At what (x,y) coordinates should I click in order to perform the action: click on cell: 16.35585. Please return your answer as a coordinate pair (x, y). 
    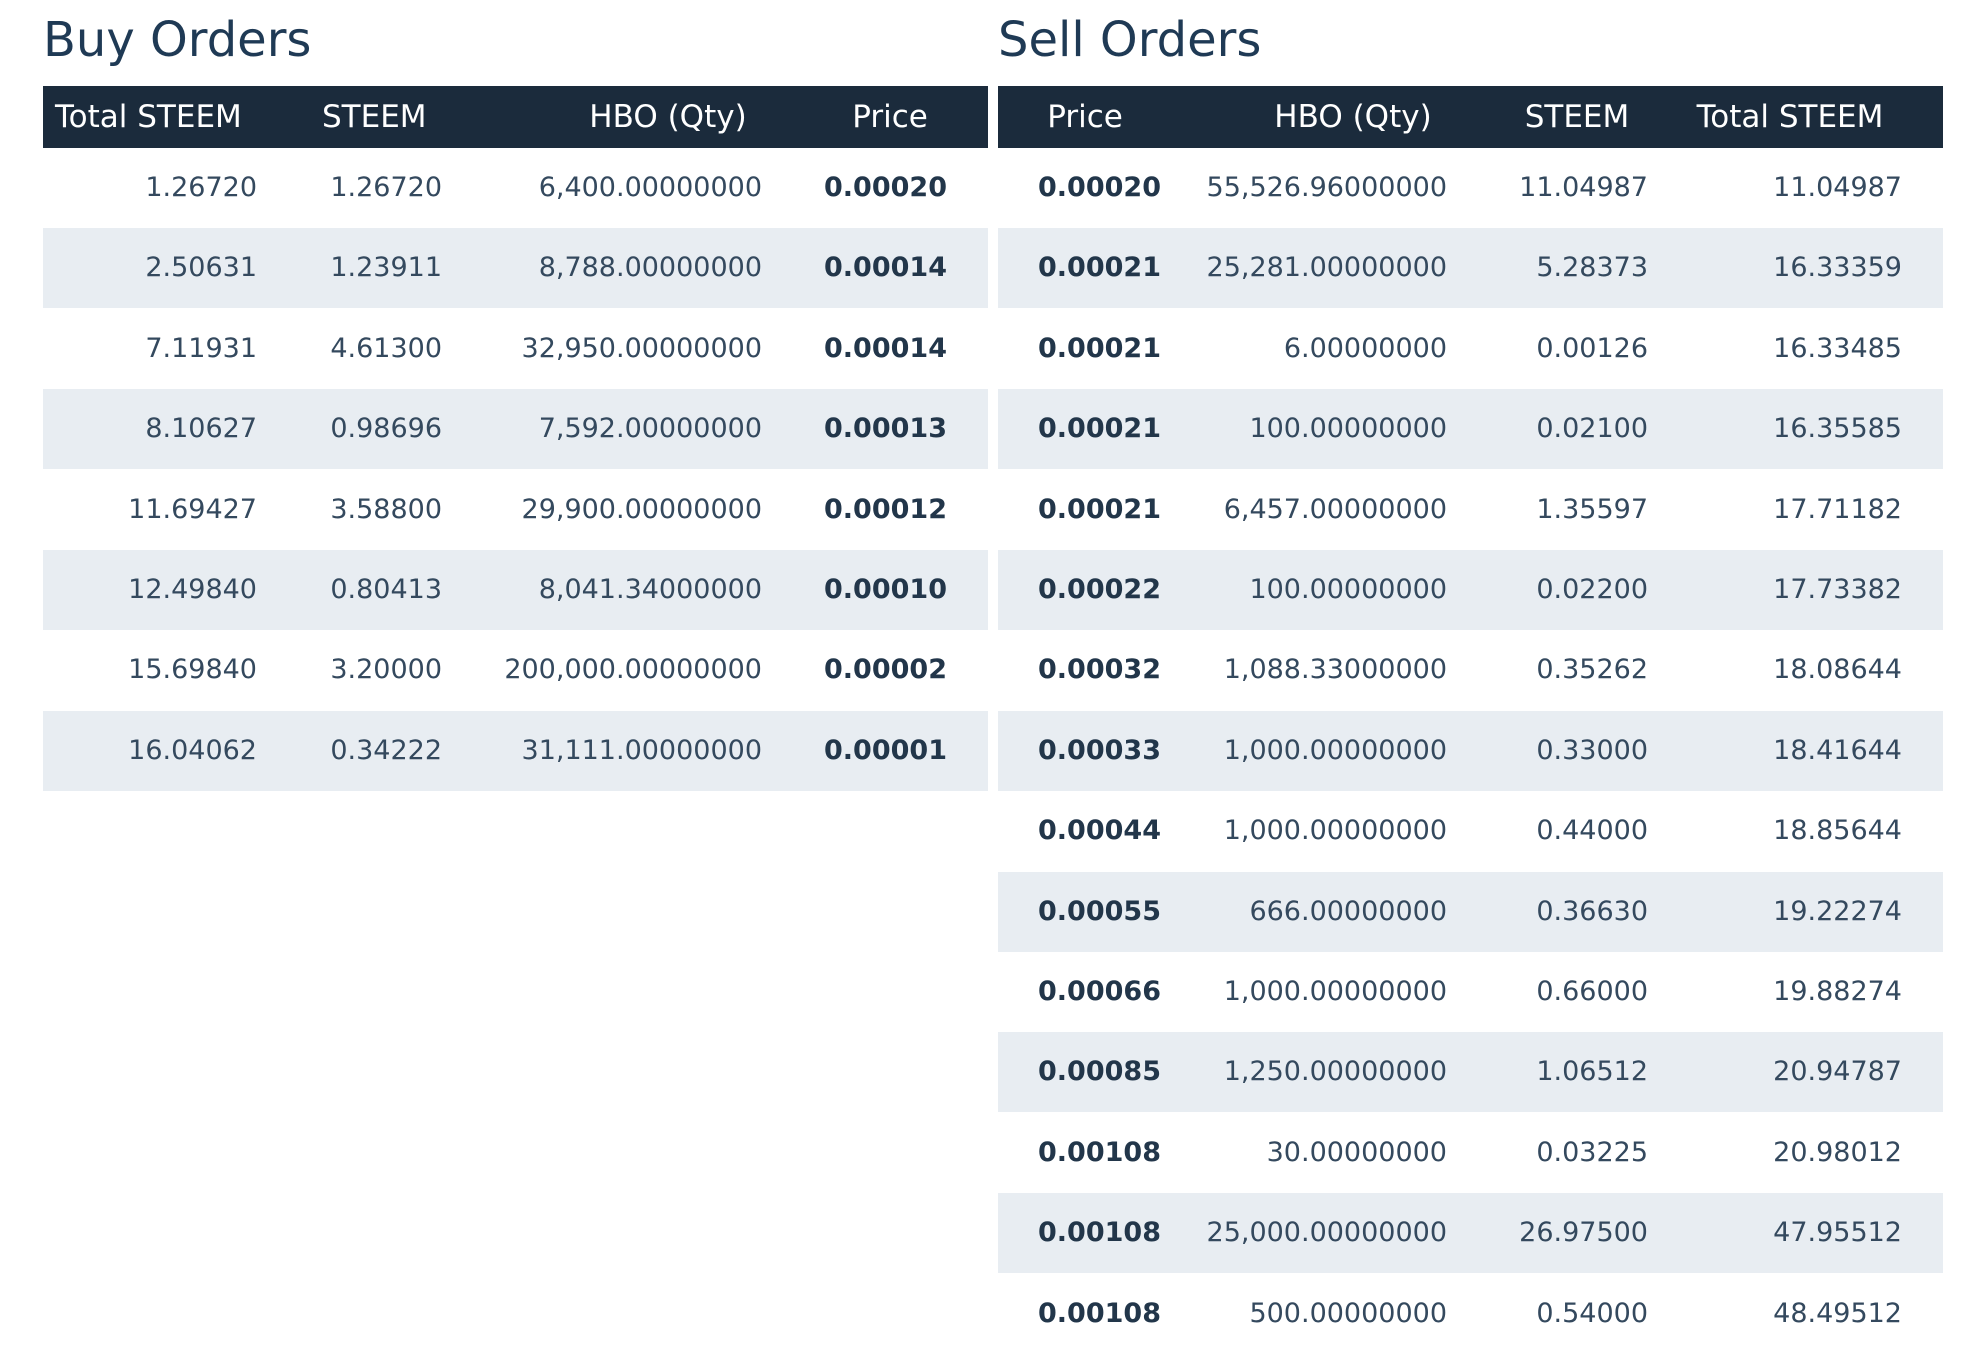
    Looking at the image, I should click on (1837, 429).